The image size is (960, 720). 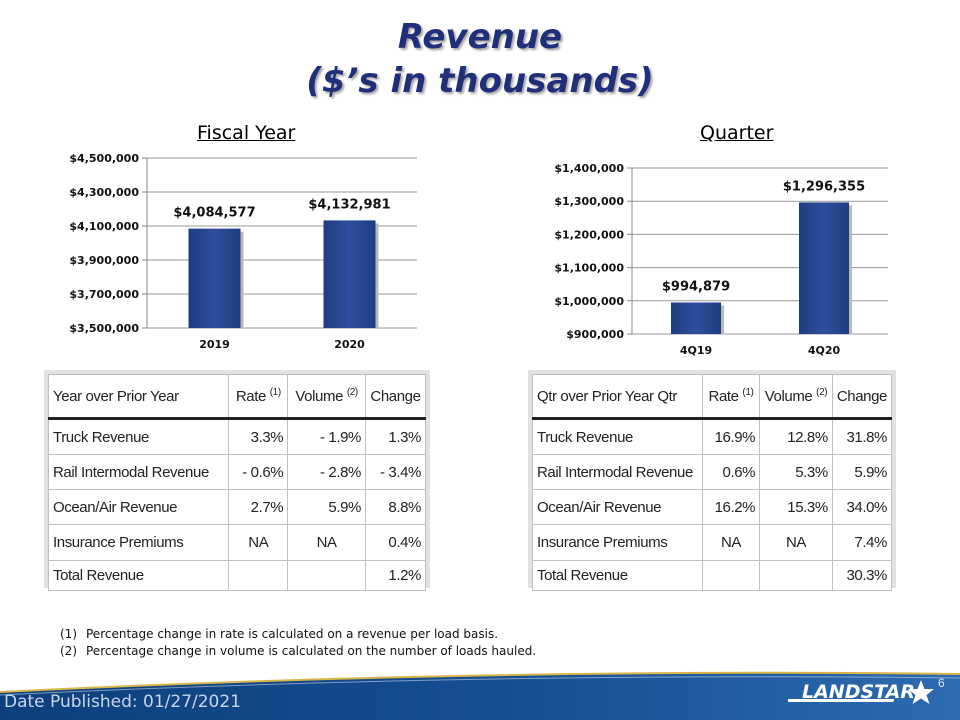 I want to click on y-tick-label: $1,400,000, so click(x=589, y=168).